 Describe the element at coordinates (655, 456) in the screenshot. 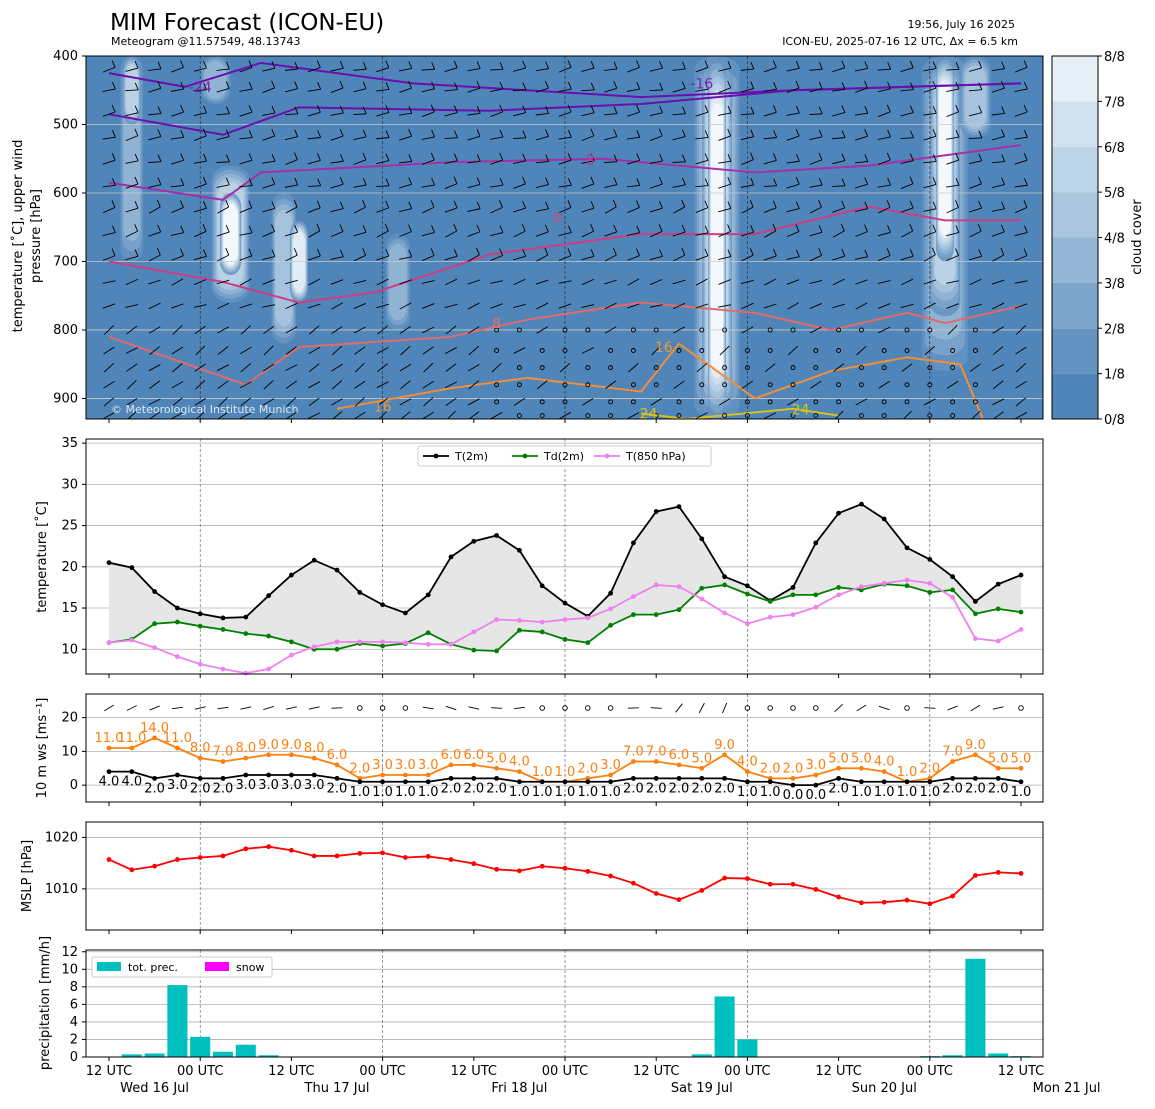

I see `legend-label: T(850 hPa)` at that location.